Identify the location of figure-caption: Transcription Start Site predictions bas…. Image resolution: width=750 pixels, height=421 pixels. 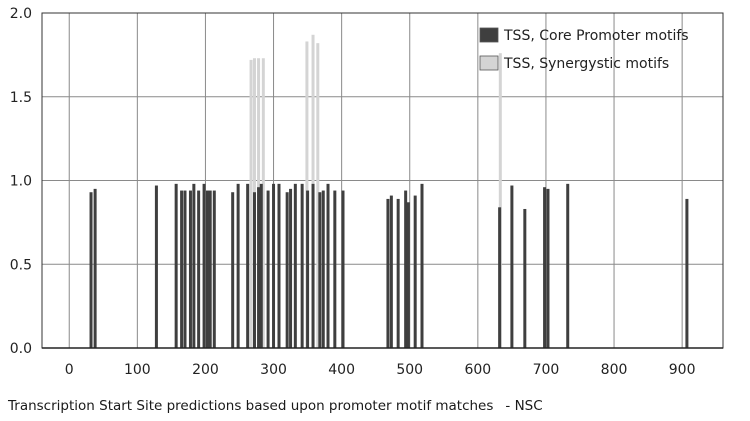
(275, 406).